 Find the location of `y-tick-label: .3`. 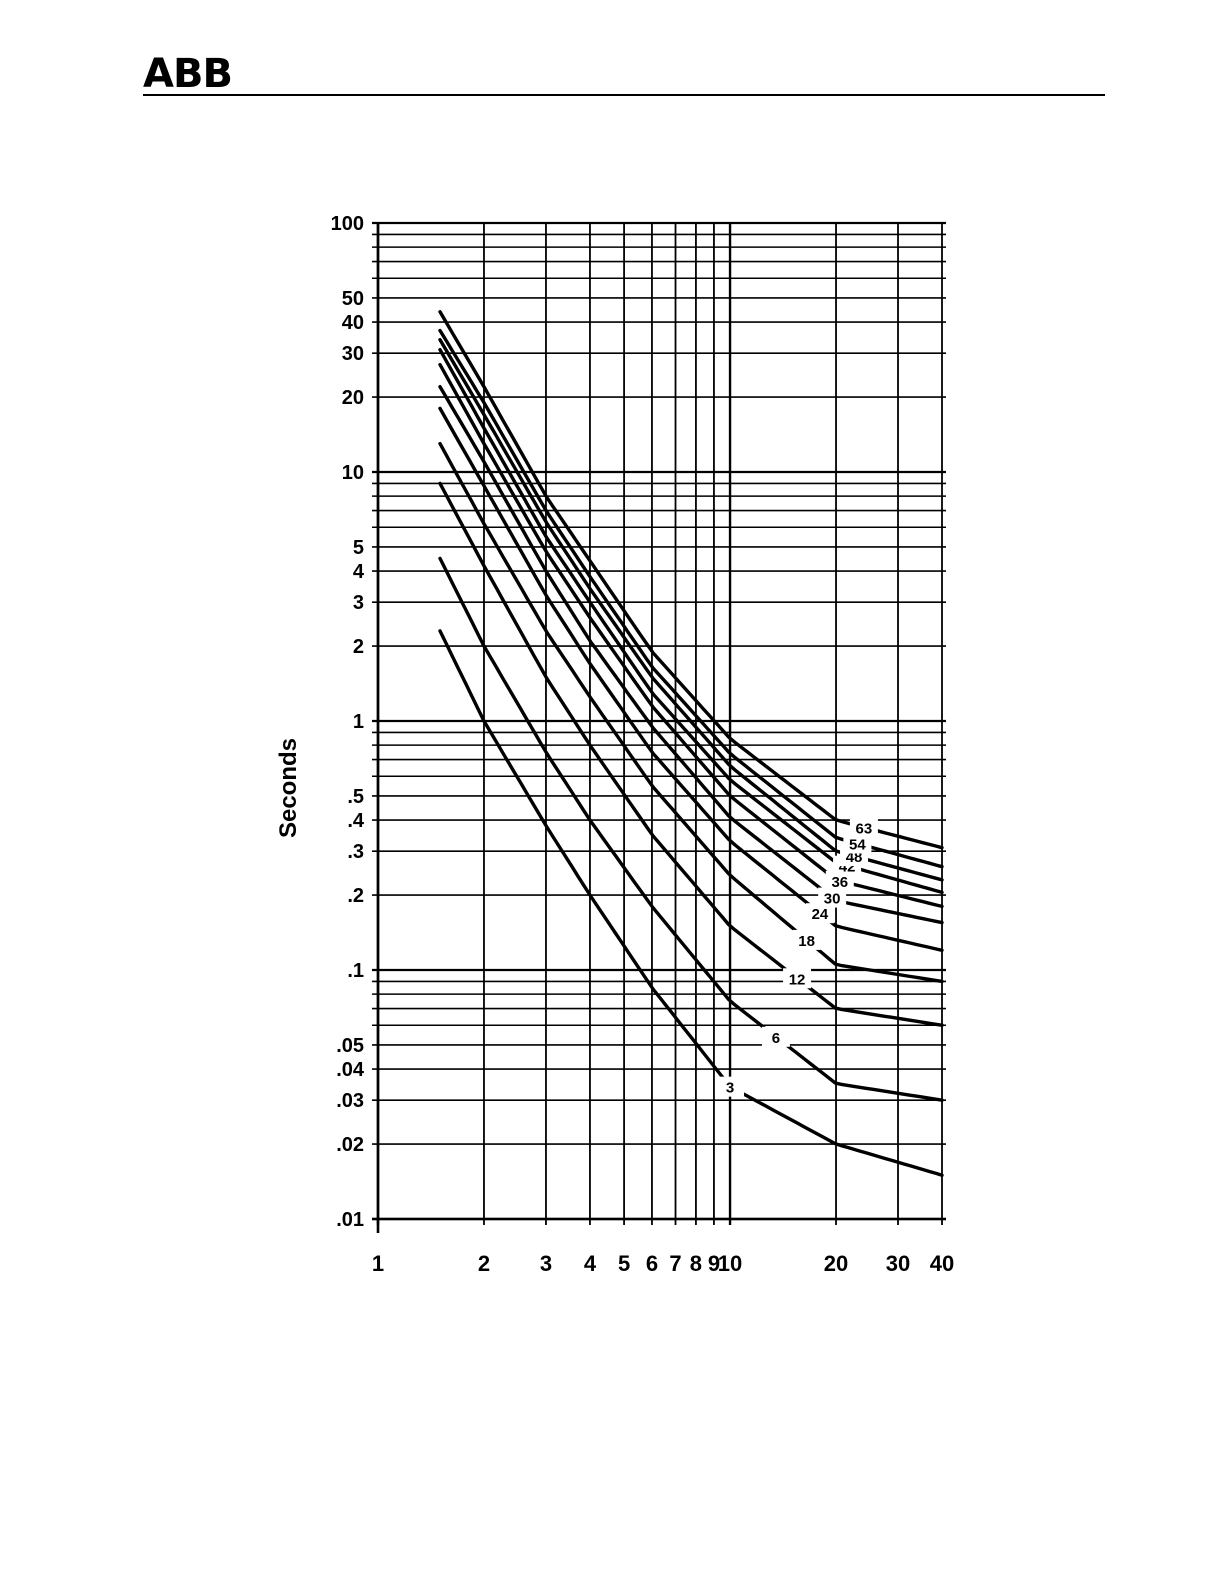

y-tick-label: .3 is located at coordinates (355, 852).